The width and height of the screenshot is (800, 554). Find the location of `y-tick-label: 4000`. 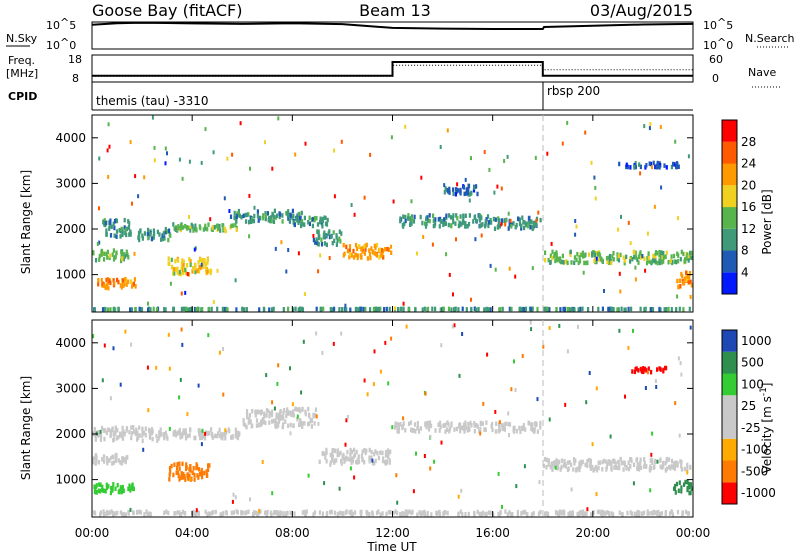

y-tick-label: 4000 is located at coordinates (70, 138).